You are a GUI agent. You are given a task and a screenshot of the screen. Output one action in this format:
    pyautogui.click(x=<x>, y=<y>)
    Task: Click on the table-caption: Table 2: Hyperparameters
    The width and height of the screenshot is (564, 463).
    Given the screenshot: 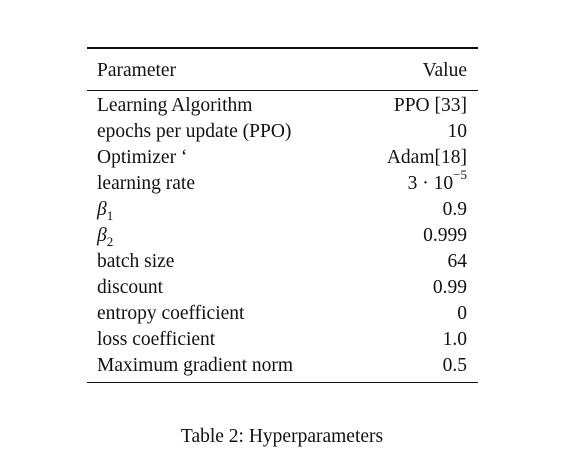 What is the action you would take?
    pyautogui.click(x=282, y=436)
    